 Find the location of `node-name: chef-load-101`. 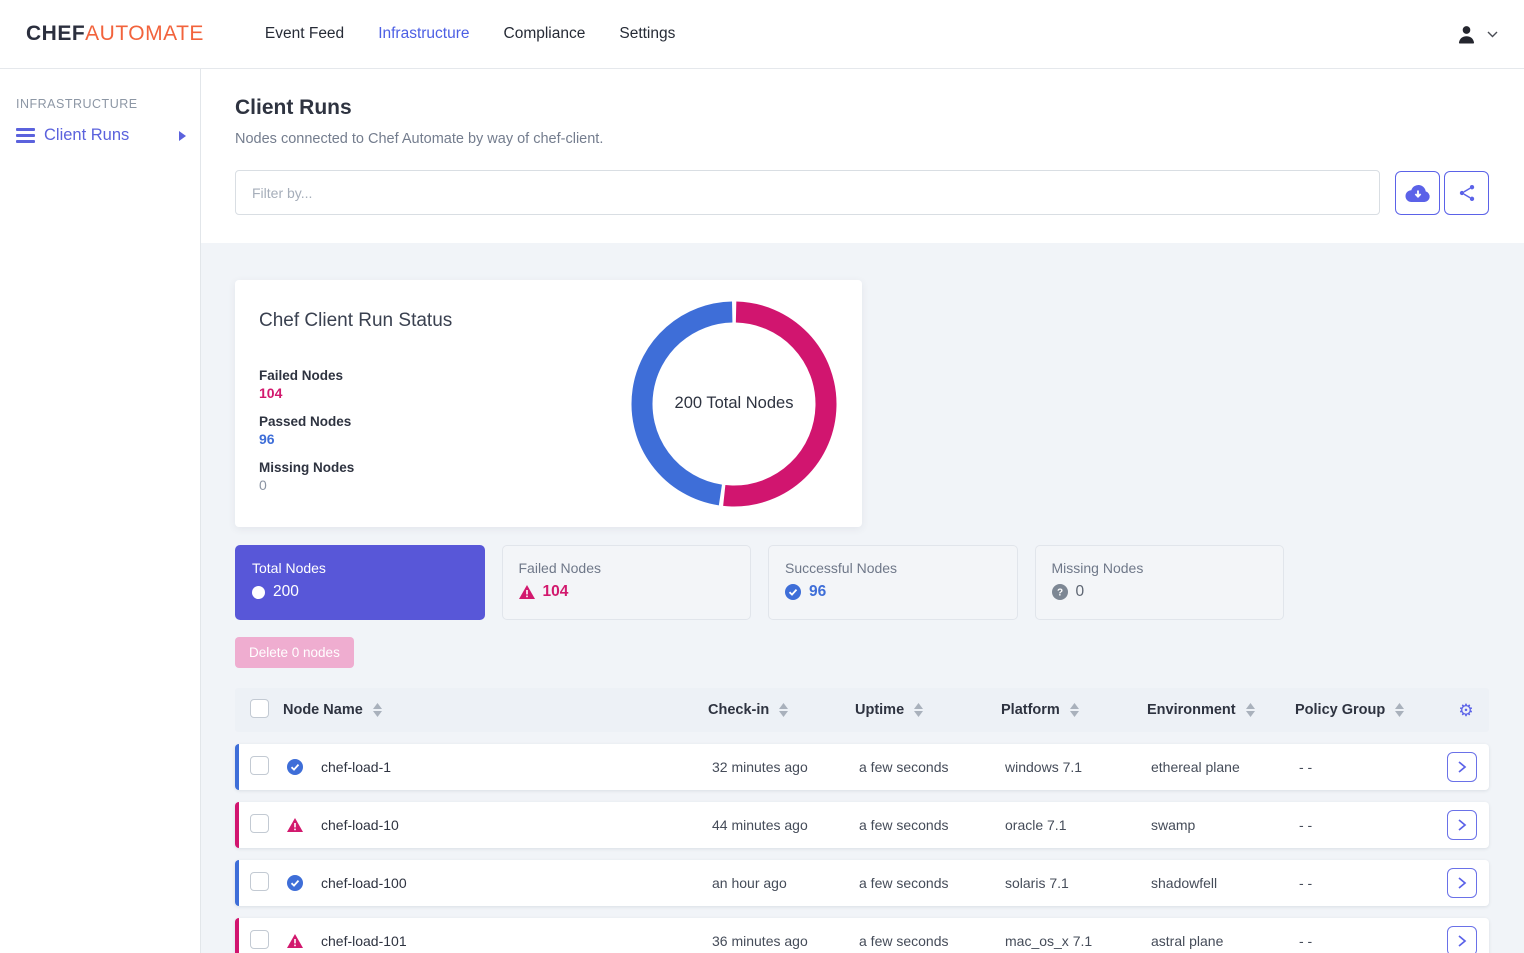

node-name: chef-load-101 is located at coordinates (364, 941).